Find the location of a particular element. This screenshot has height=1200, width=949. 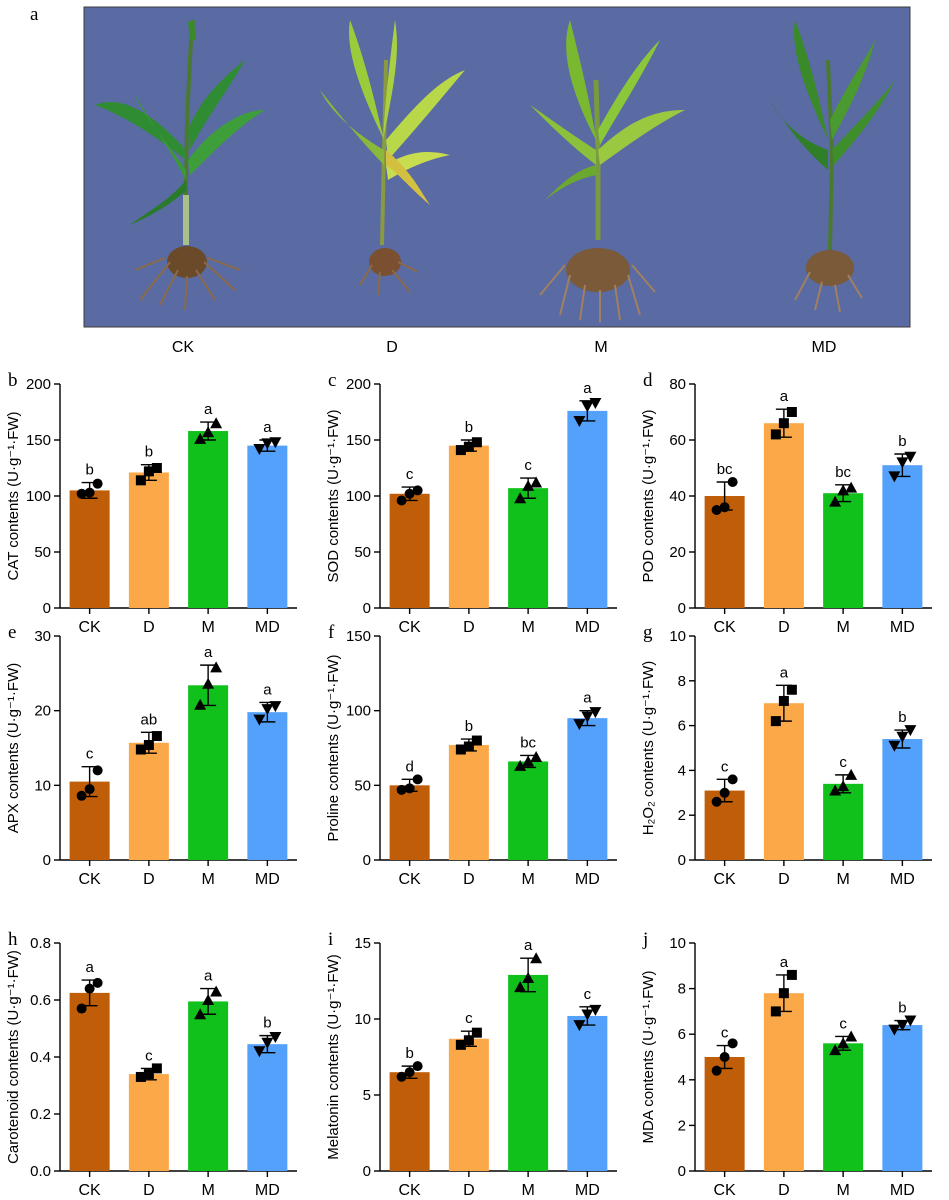

y-tick-label: 80 is located at coordinates (677, 384).